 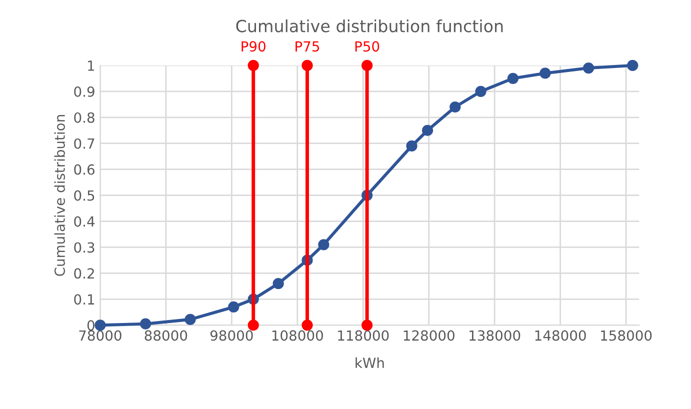 What do you see at coordinates (90, 325) in the screenshot?
I see `y-tick-label: 0` at bounding box center [90, 325].